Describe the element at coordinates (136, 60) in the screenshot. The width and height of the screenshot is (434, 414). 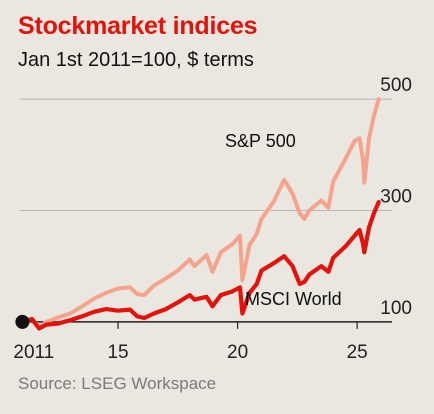
I see `chart-subtitle: Jan 1st 2011=100, $ terms` at that location.